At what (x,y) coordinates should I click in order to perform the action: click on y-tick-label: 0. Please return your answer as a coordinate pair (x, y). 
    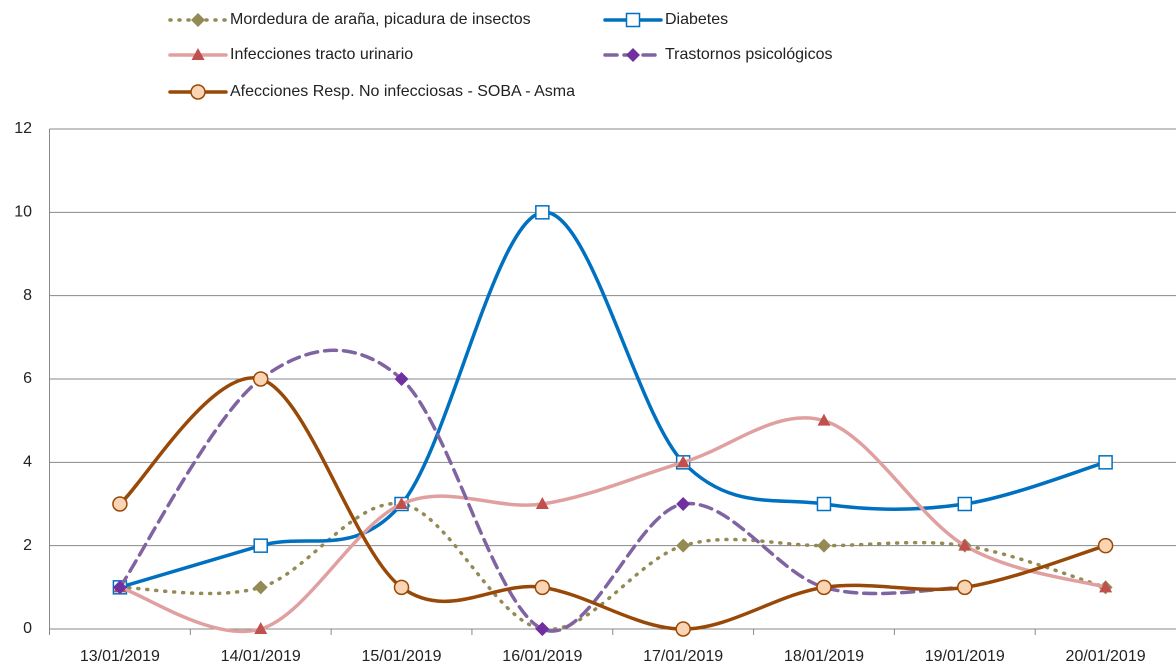
    Looking at the image, I should click on (27, 628).